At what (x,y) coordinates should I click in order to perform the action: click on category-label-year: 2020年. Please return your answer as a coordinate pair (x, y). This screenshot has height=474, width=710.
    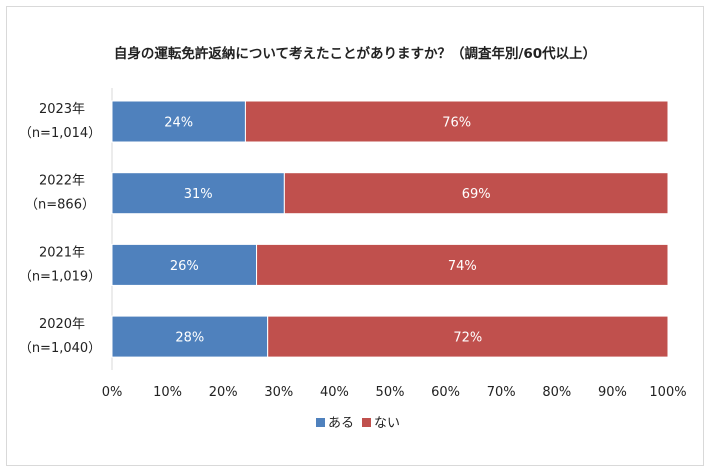
    Looking at the image, I should click on (62, 324).